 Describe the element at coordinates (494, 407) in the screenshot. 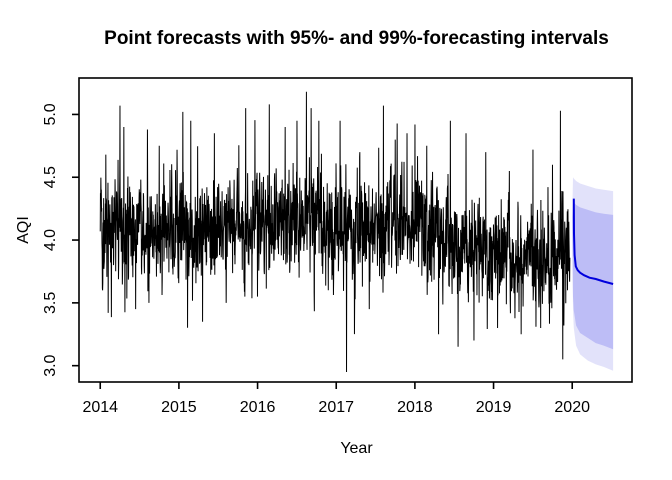

I see `x-tick-label: 2019` at that location.